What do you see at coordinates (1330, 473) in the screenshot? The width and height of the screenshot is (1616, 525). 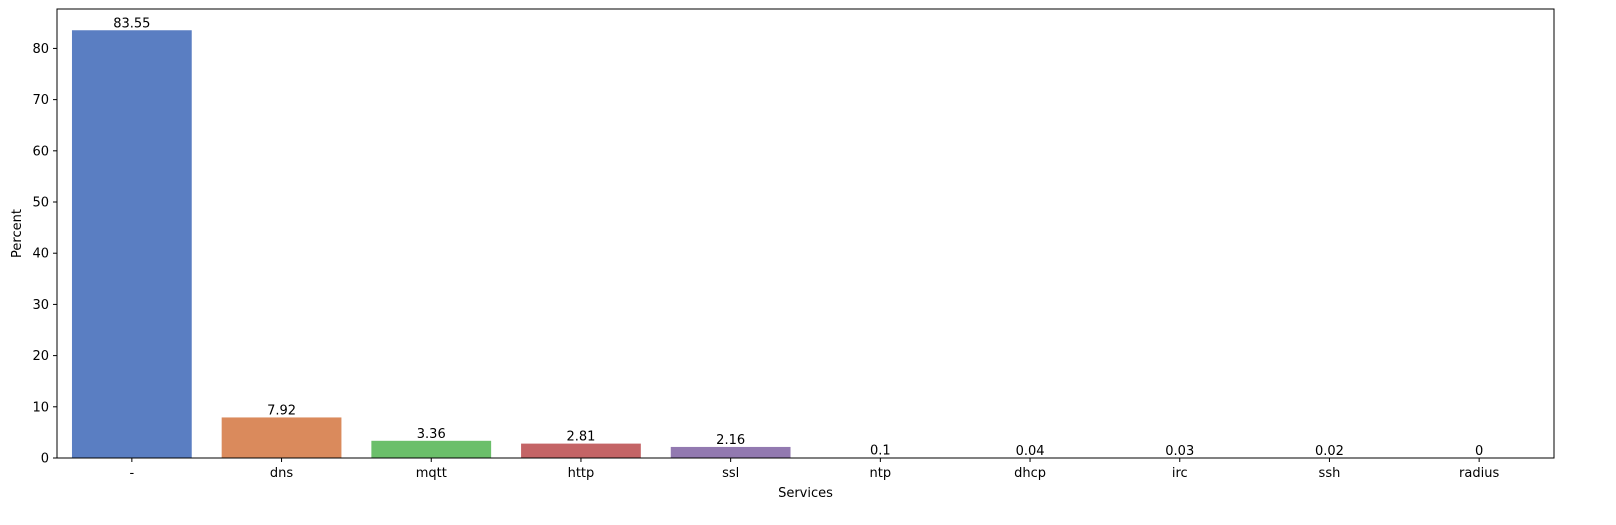 I see `x-tick-label: ssh` at bounding box center [1330, 473].